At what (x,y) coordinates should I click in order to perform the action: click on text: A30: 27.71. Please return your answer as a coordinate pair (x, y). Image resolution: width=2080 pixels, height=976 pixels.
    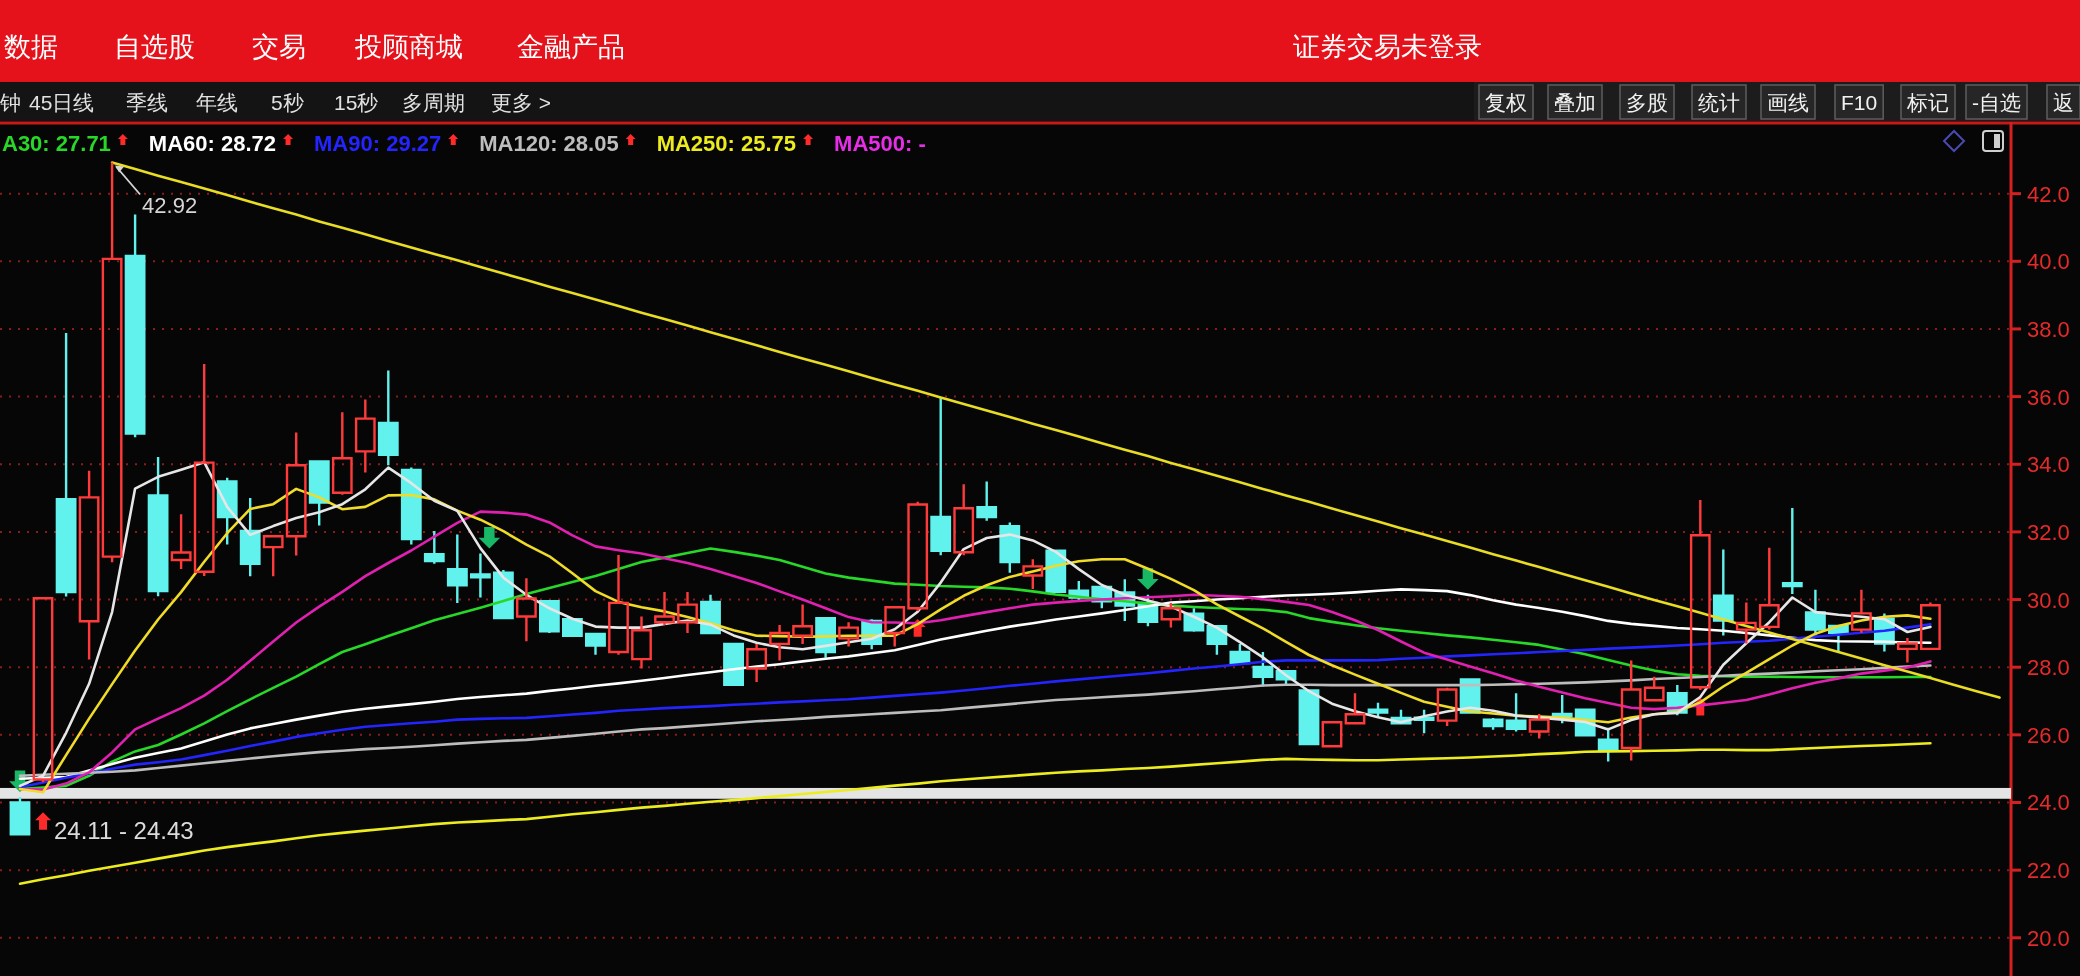
    Looking at the image, I should click on (56, 143).